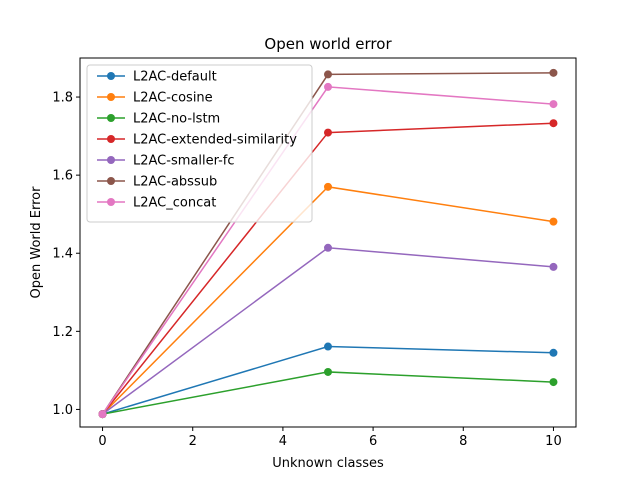 The height and width of the screenshot is (480, 640). I want to click on legend-label: L2AC-no-lstm, so click(176, 119).